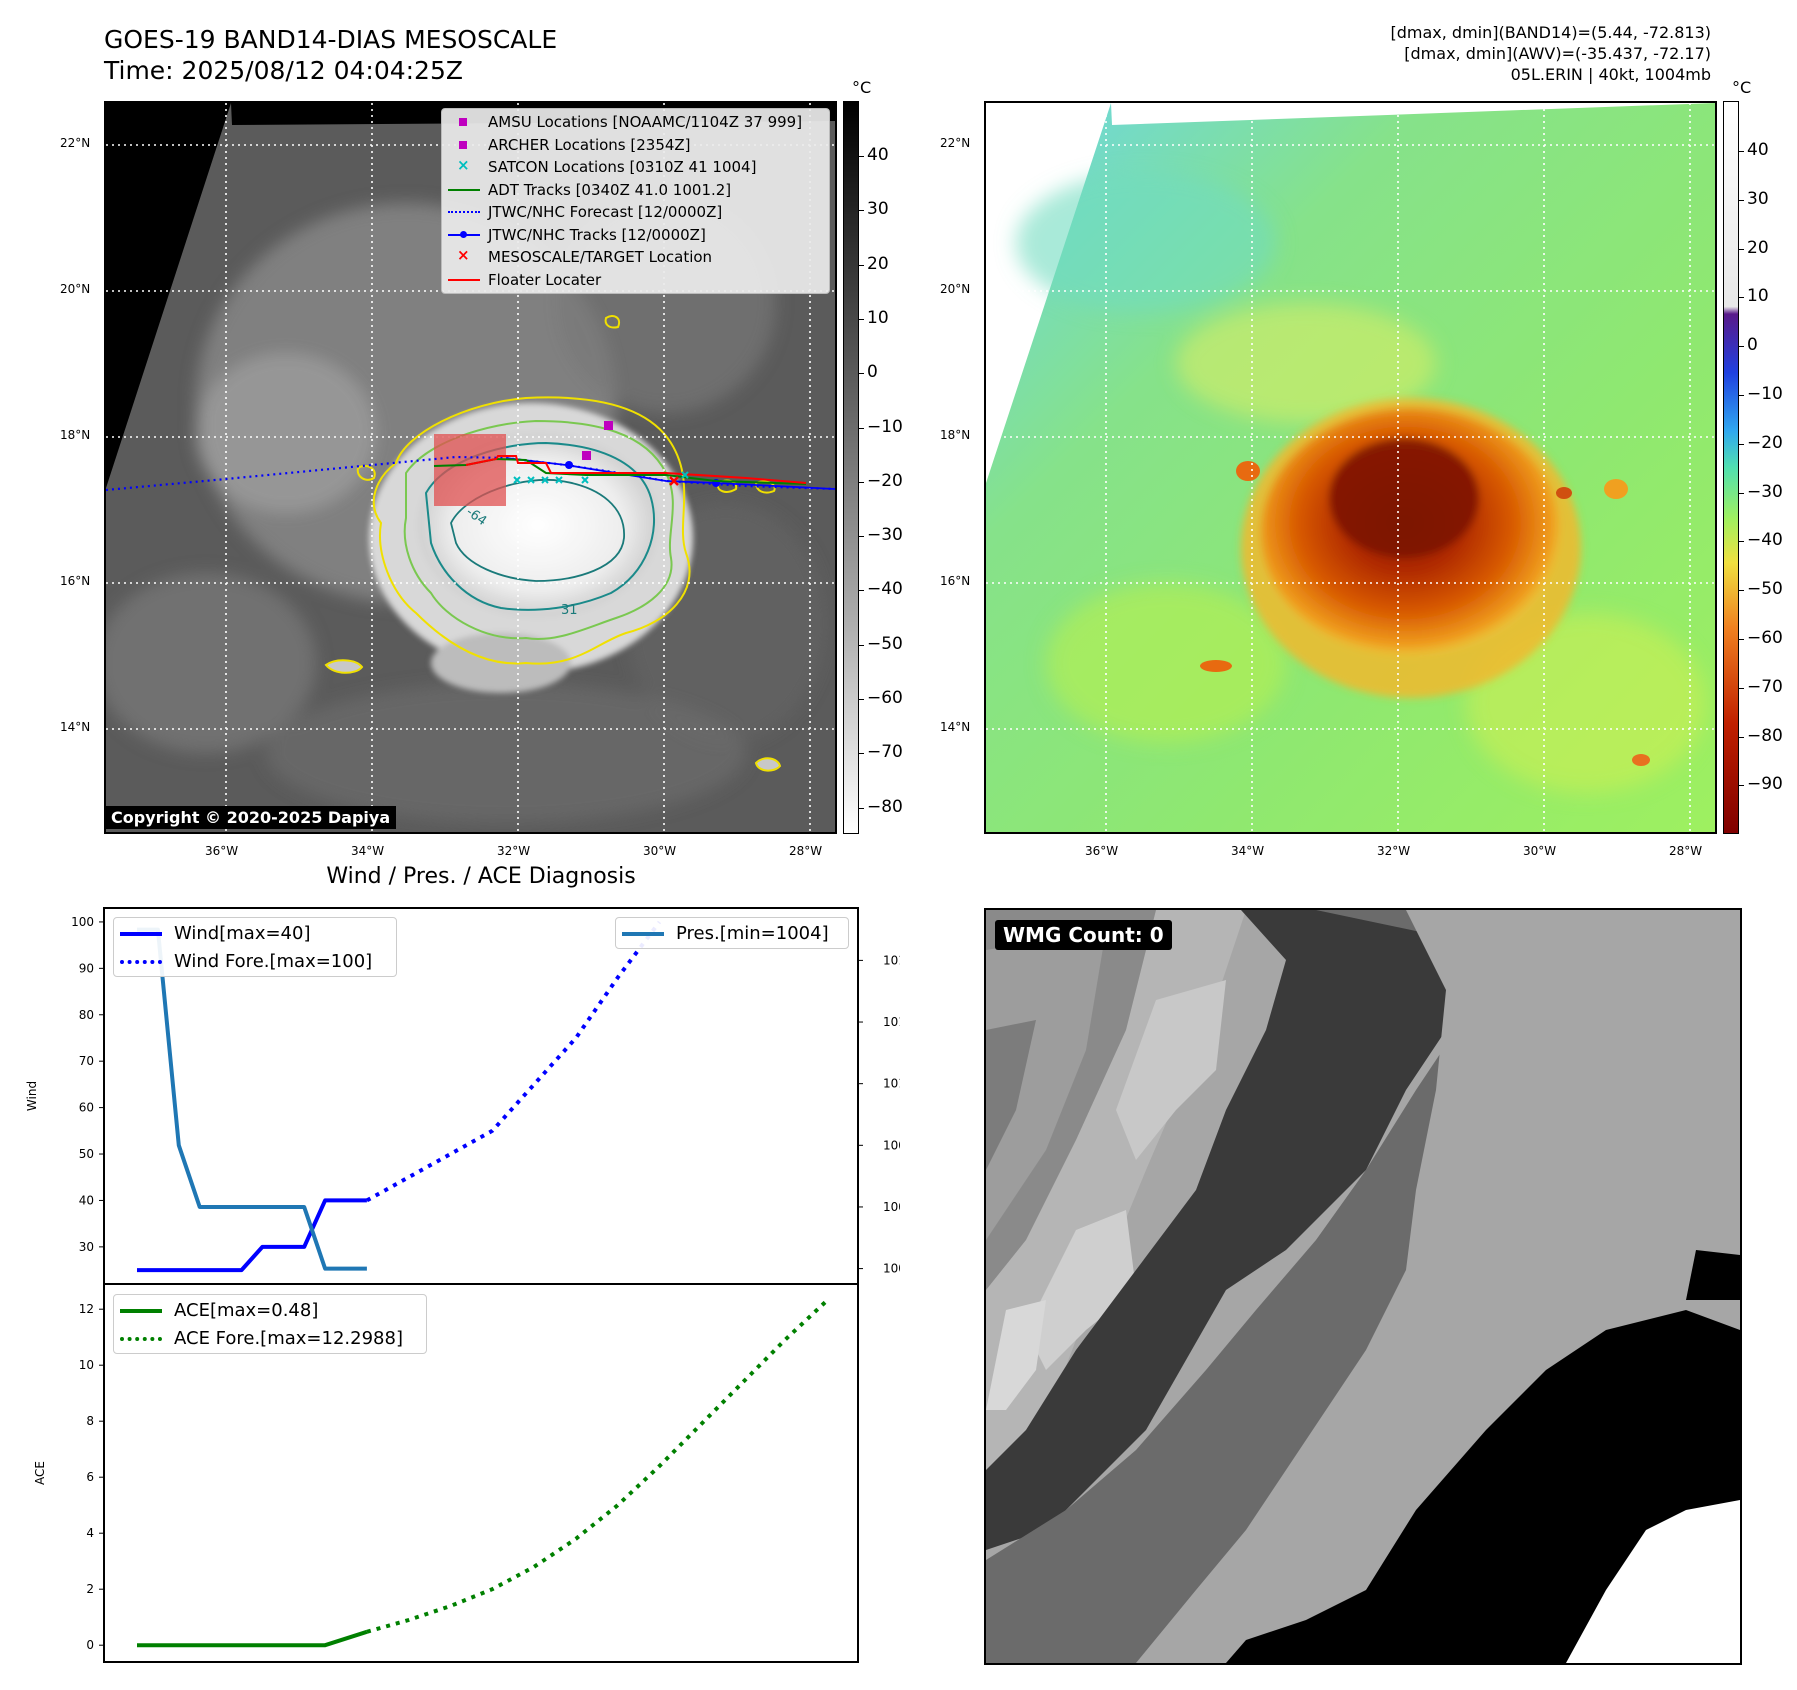 The image size is (1797, 1690). Describe the element at coordinates (569, 610) in the screenshot. I see `contour-label-2: 31` at that location.